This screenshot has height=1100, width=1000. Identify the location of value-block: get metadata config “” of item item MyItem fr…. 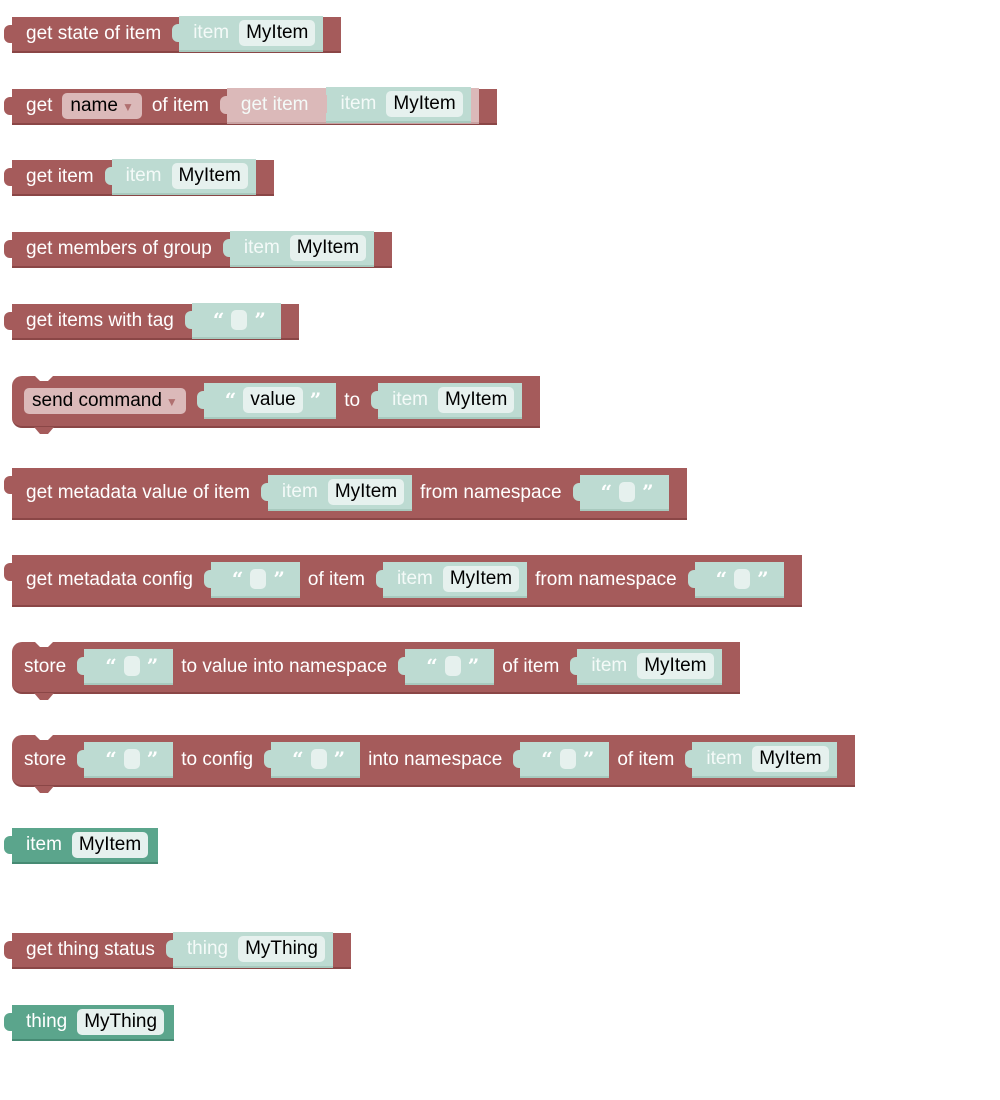
(403, 581).